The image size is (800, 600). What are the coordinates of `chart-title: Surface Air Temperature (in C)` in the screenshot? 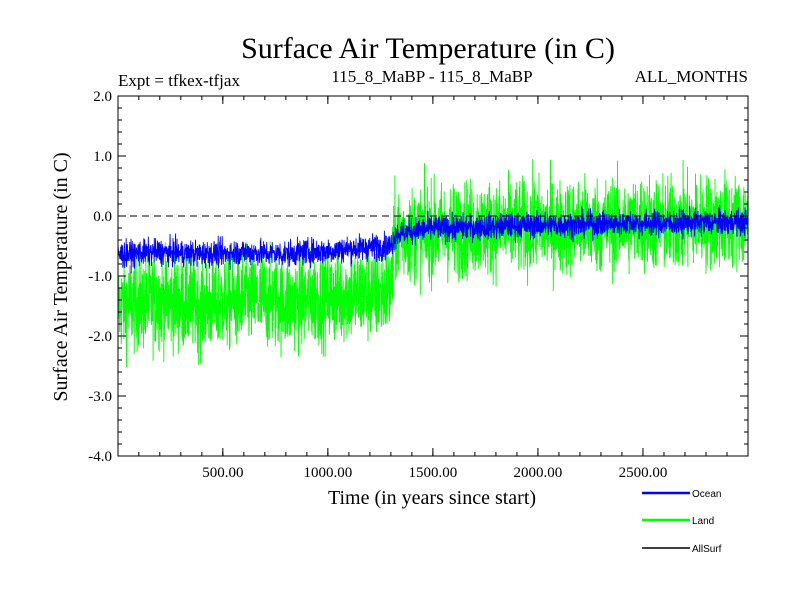 It's located at (428, 48).